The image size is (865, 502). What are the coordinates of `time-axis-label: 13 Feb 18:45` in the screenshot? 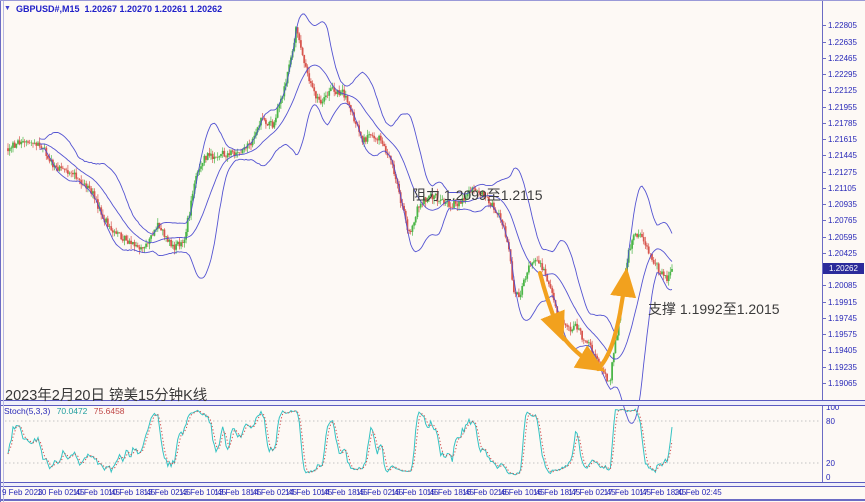 It's located at (238, 492).